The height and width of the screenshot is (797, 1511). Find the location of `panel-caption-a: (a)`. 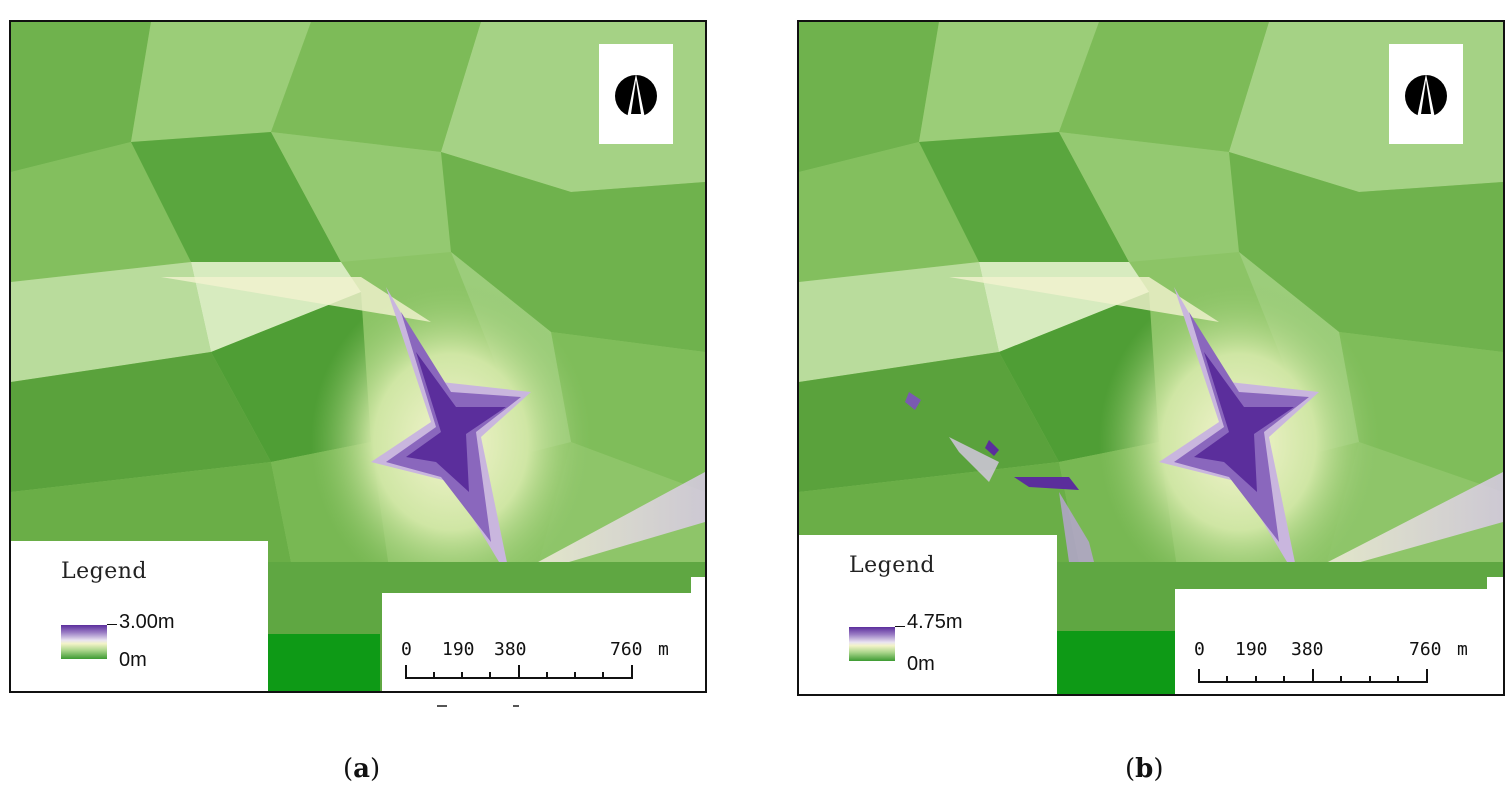

panel-caption-a: (a) is located at coordinates (362, 769).